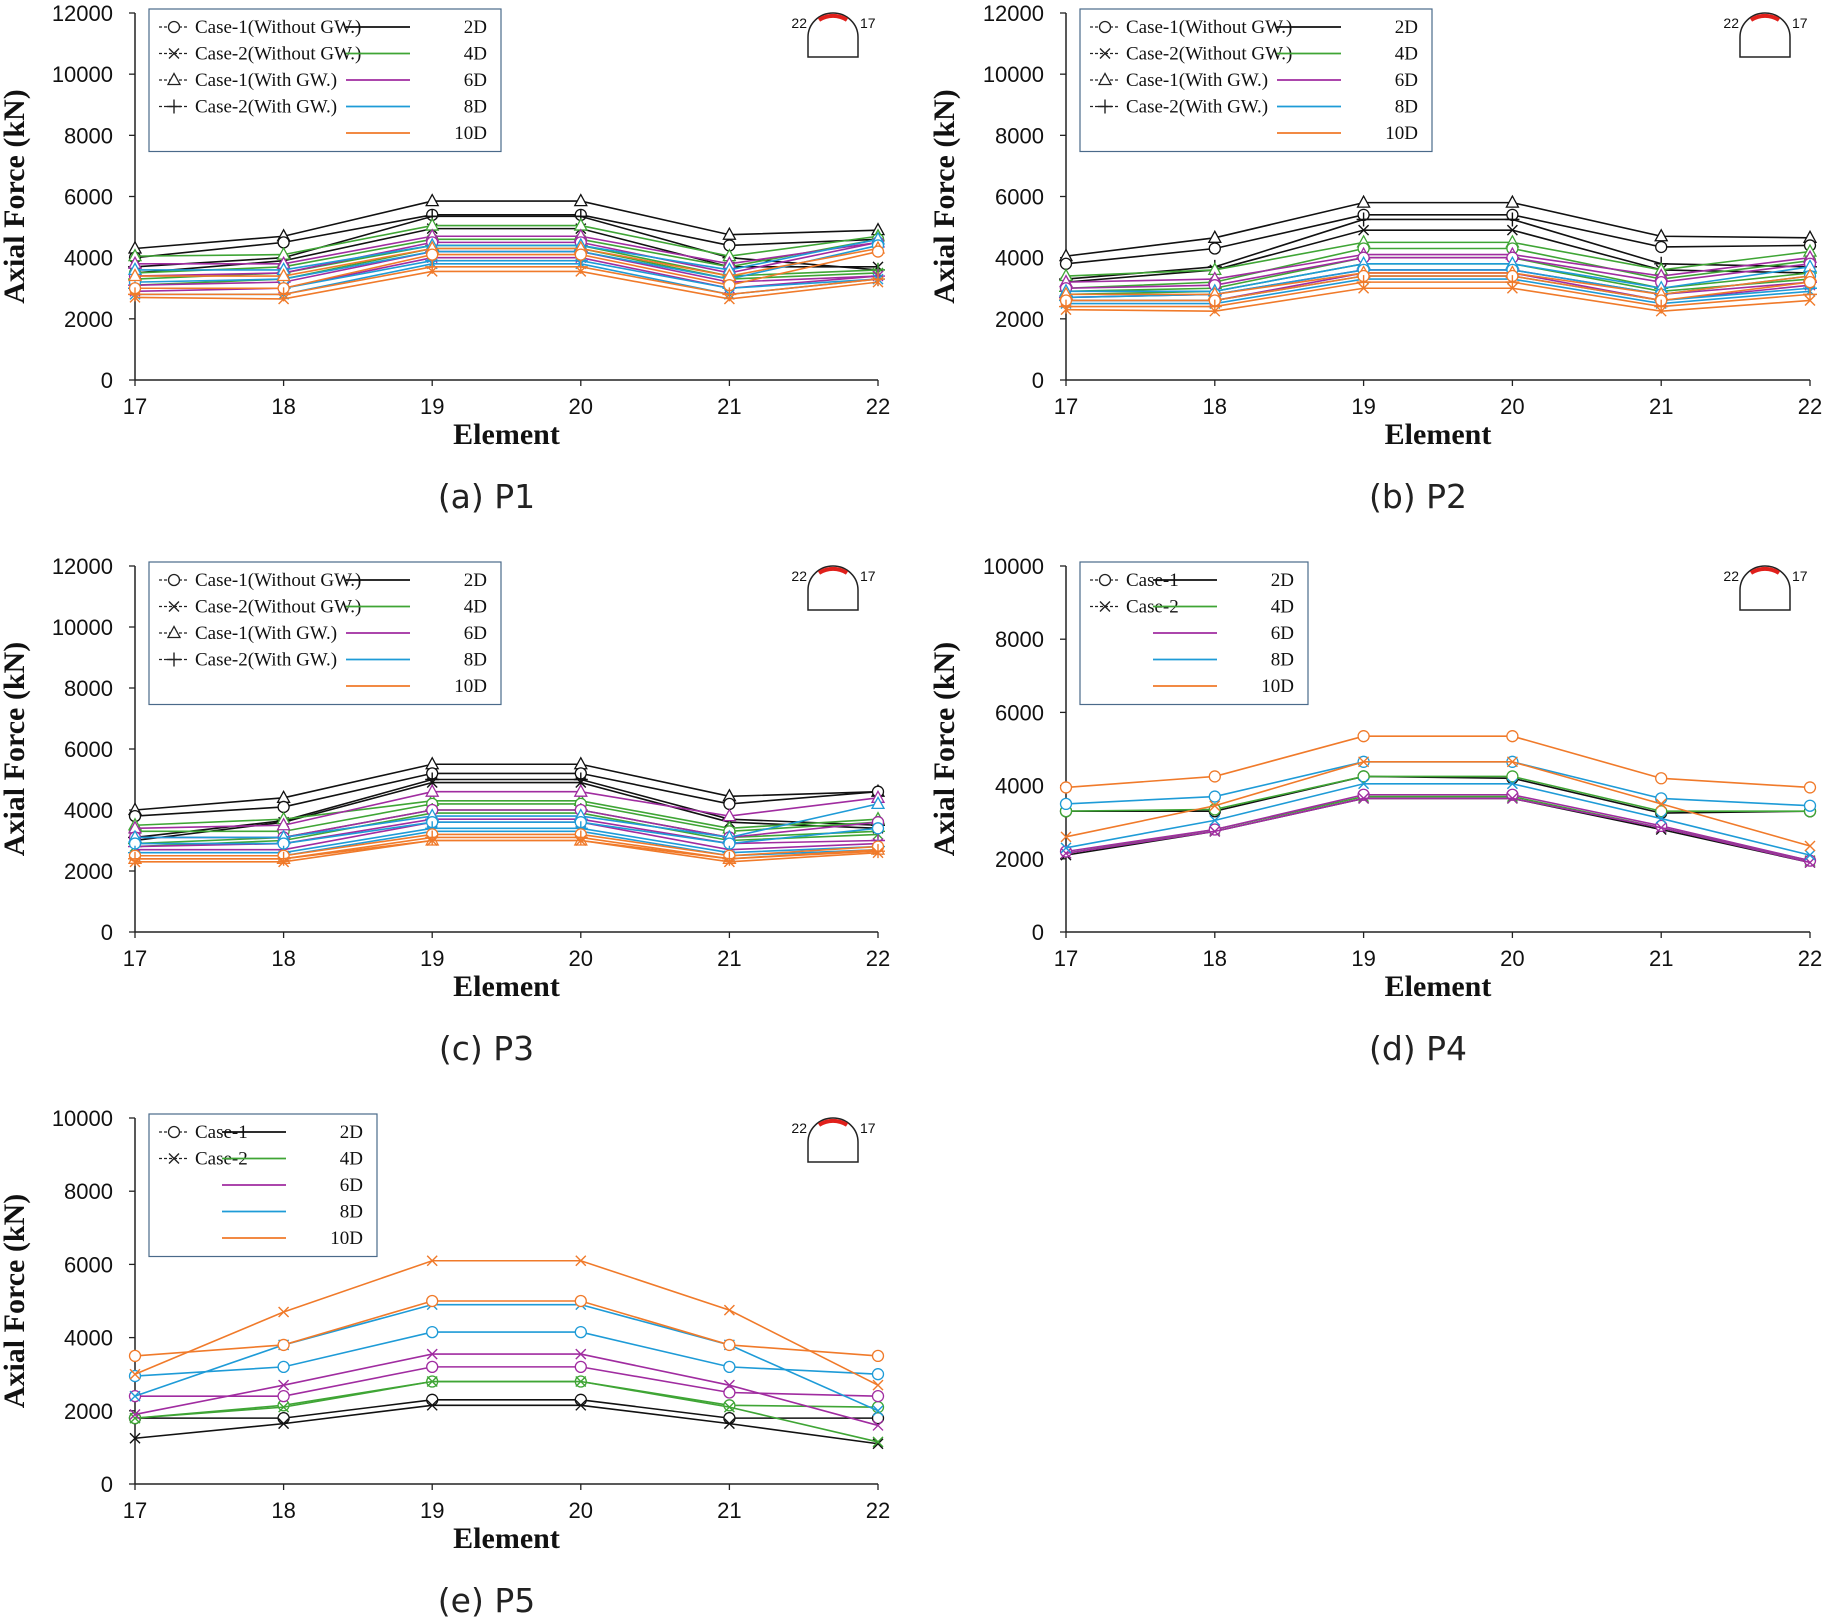 This screenshot has width=1827, height=1619. What do you see at coordinates (432, 1510) in the screenshot?
I see `x-tick-label: 19` at bounding box center [432, 1510].